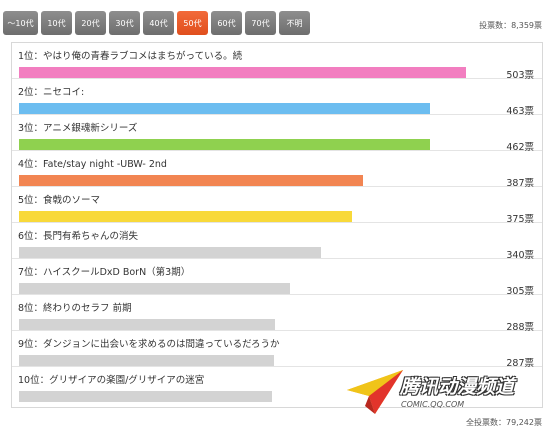  I want to click on ranking-row: 6位：長門有希ちゃんの消失 340票, so click(277, 242).